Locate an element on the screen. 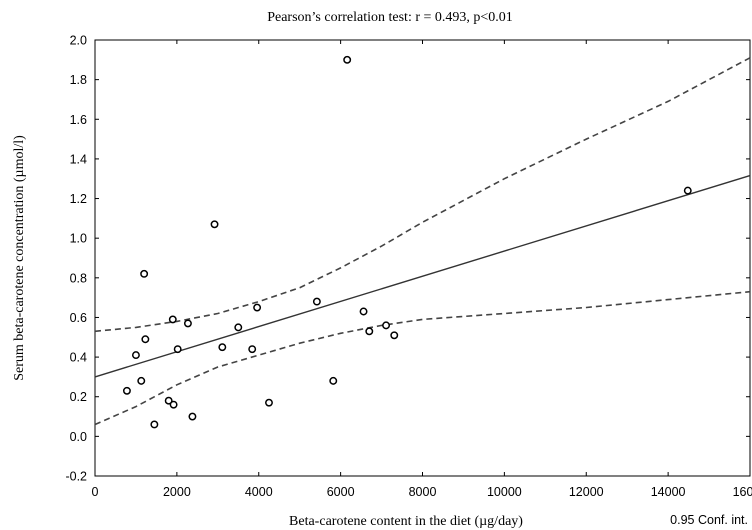 This screenshot has height=530, width=752. legend-confidence-interval: 0.95 Conf. int. is located at coordinates (709, 520).